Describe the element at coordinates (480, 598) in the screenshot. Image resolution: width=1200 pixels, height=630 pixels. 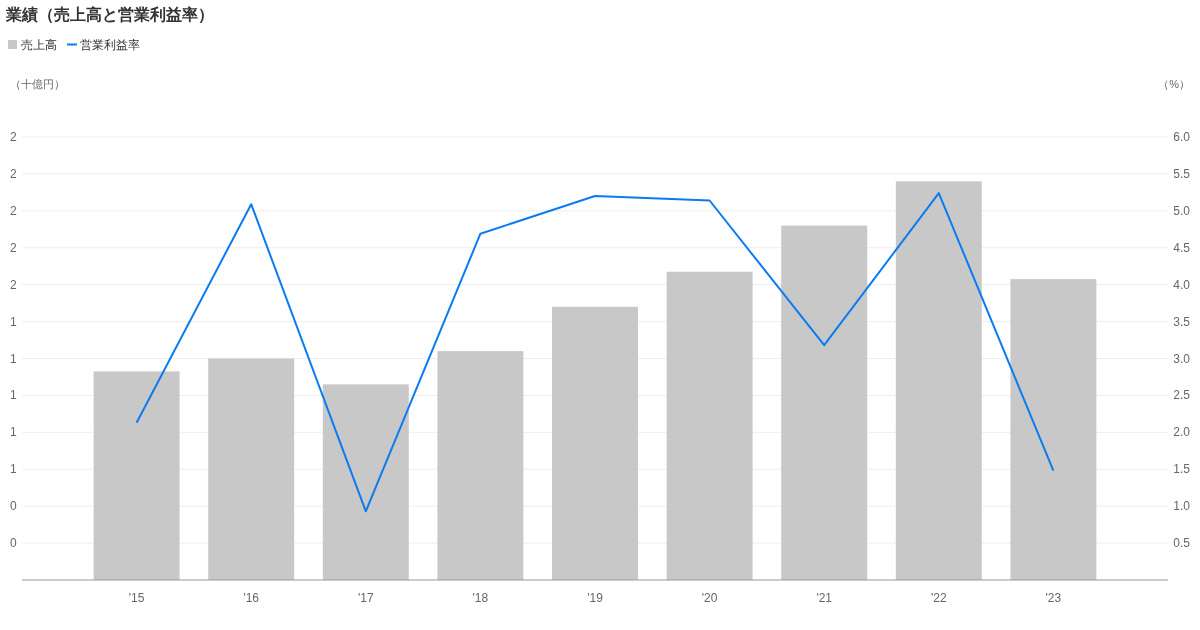
I see `x-tick-label: '18` at that location.